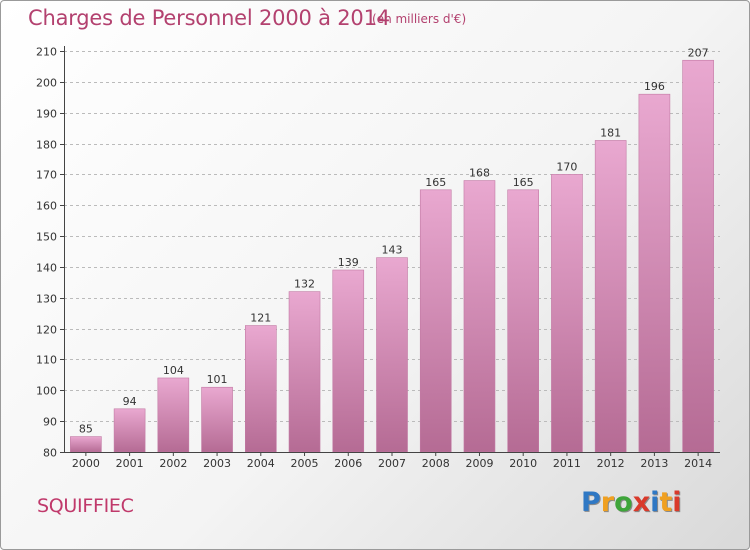 The height and width of the screenshot is (550, 750). Describe the element at coordinates (591, 502) in the screenshot. I see `logo-letter: P` at that location.